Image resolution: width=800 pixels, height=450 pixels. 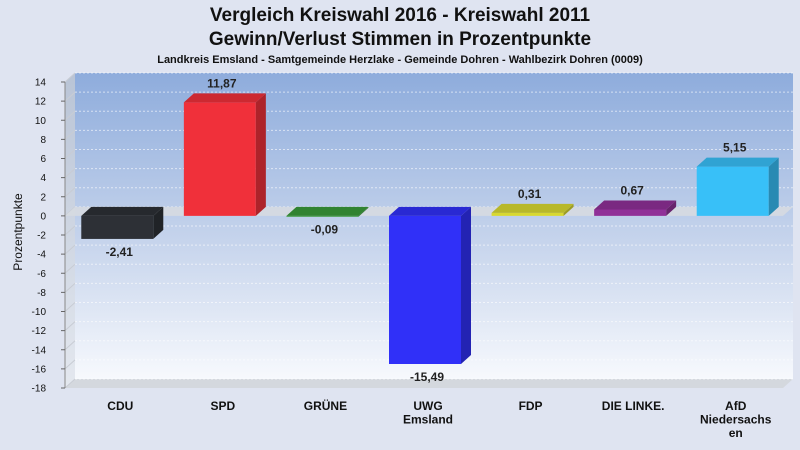 What do you see at coordinates (41, 293) in the screenshot?
I see `y-tick-label: -8` at bounding box center [41, 293].